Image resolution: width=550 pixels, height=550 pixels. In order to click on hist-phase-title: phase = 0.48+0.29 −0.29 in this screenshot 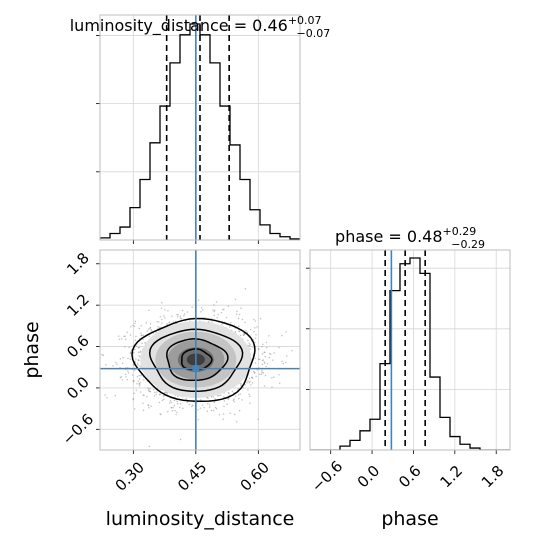, I will do `click(410, 238)`.